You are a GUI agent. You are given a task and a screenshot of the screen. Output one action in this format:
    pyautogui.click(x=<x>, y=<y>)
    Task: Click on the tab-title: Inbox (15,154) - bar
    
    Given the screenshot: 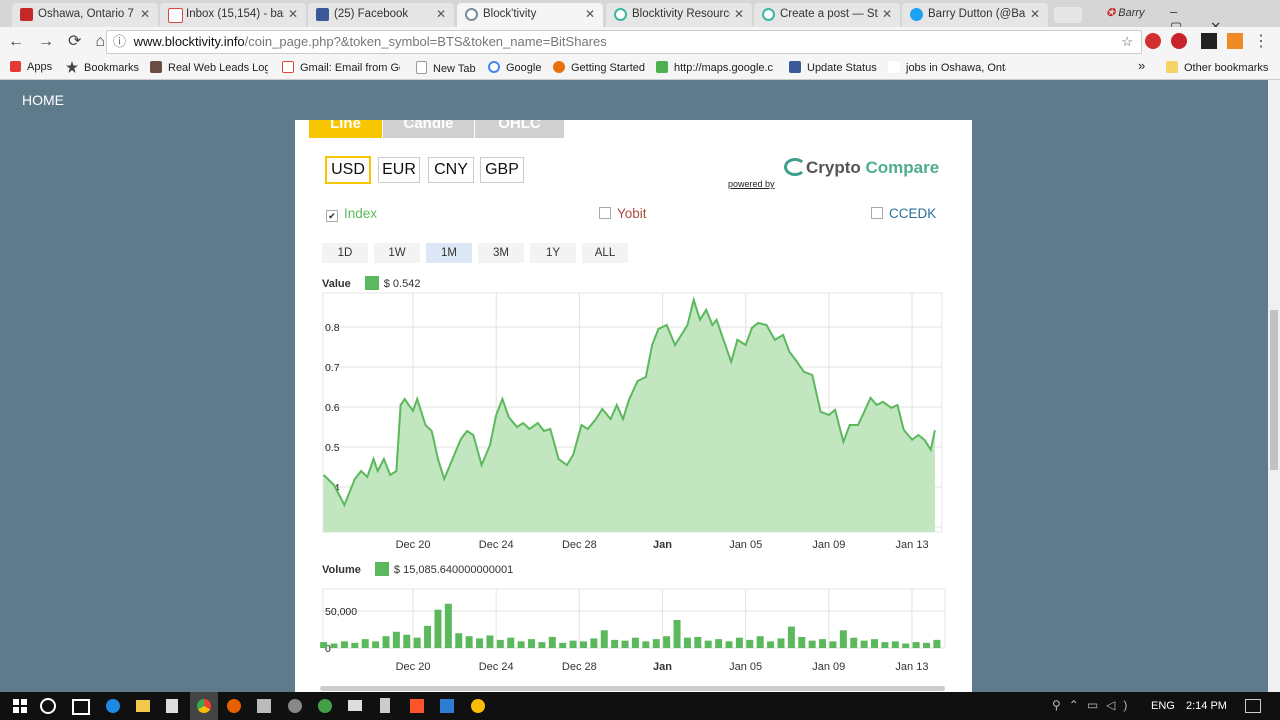 What is the action you would take?
    pyautogui.click(x=237, y=14)
    